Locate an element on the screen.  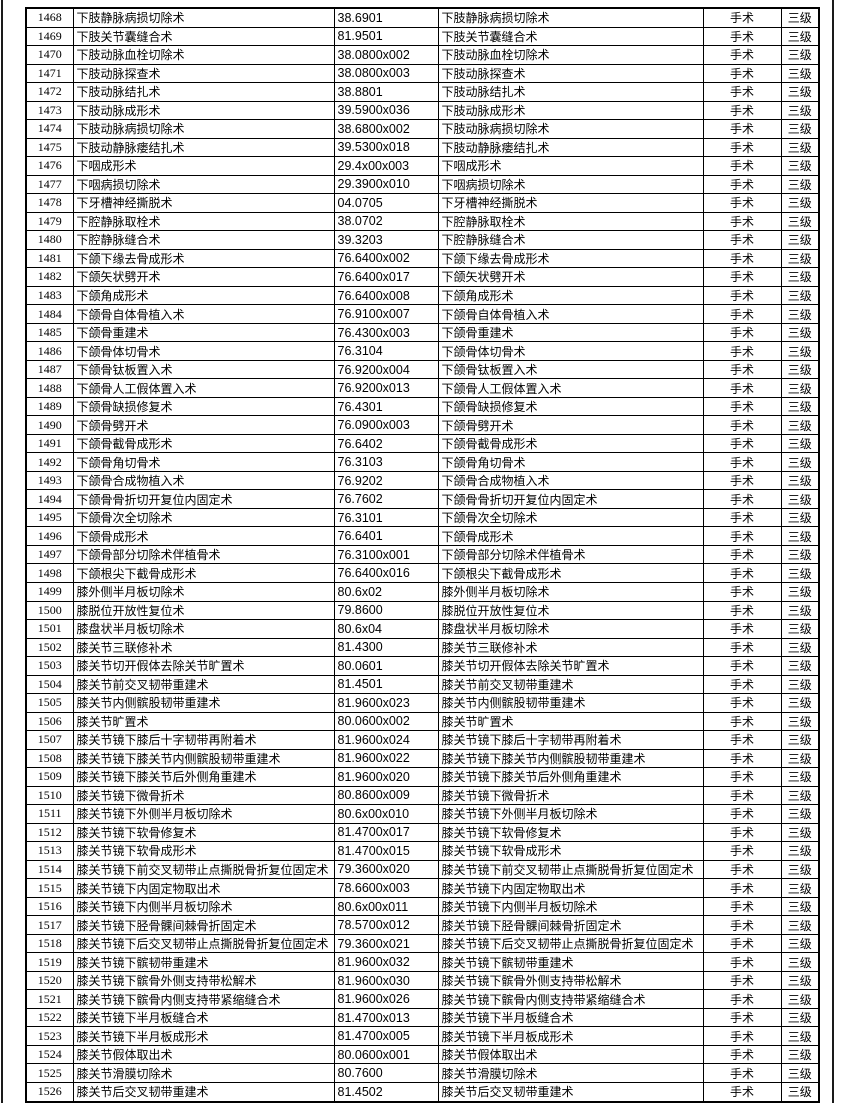
procedure-code-cell: 38.0702 is located at coordinates (386, 221).